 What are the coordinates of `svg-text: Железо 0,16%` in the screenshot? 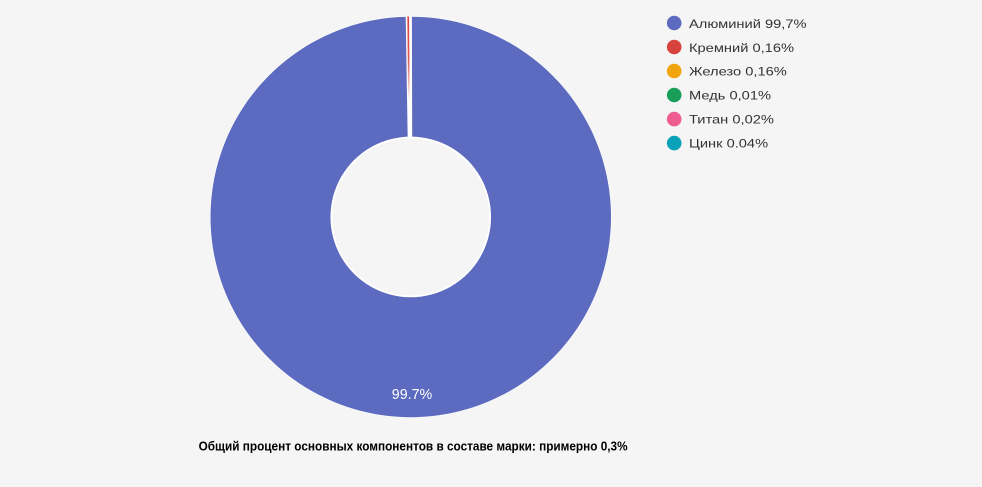 It's located at (738, 72).